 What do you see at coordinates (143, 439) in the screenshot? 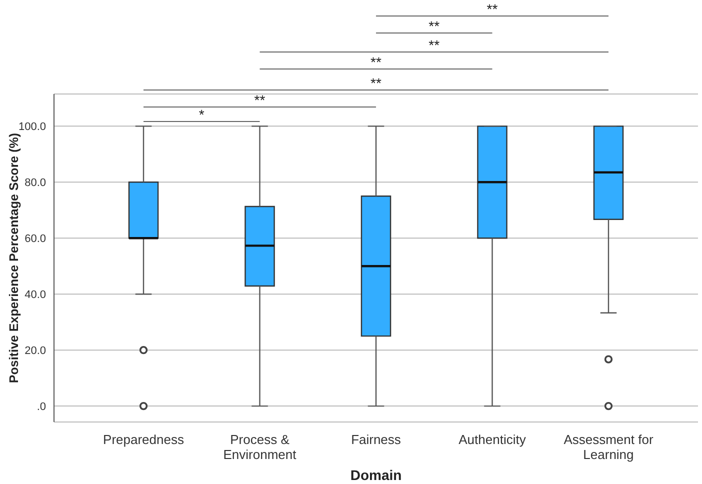
I see `x-tick-label: Preparedness` at bounding box center [143, 439].